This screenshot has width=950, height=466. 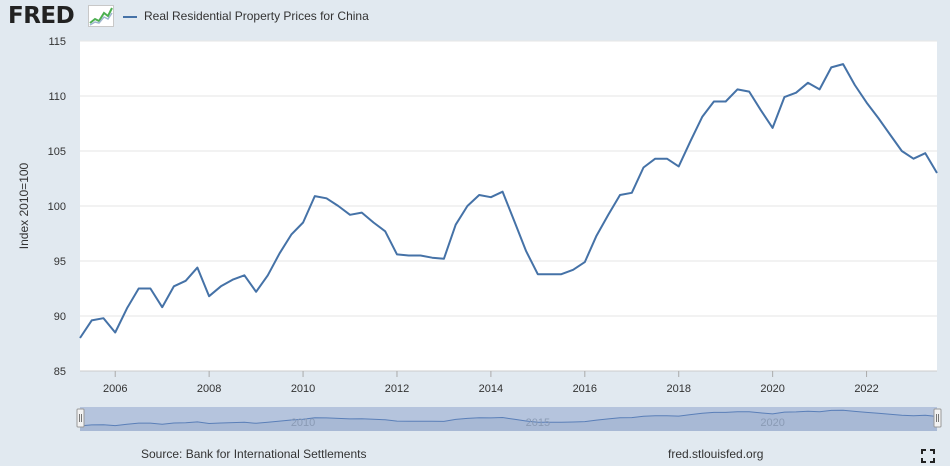 I want to click on x-tick-label-2012: 2012, so click(x=397, y=389).